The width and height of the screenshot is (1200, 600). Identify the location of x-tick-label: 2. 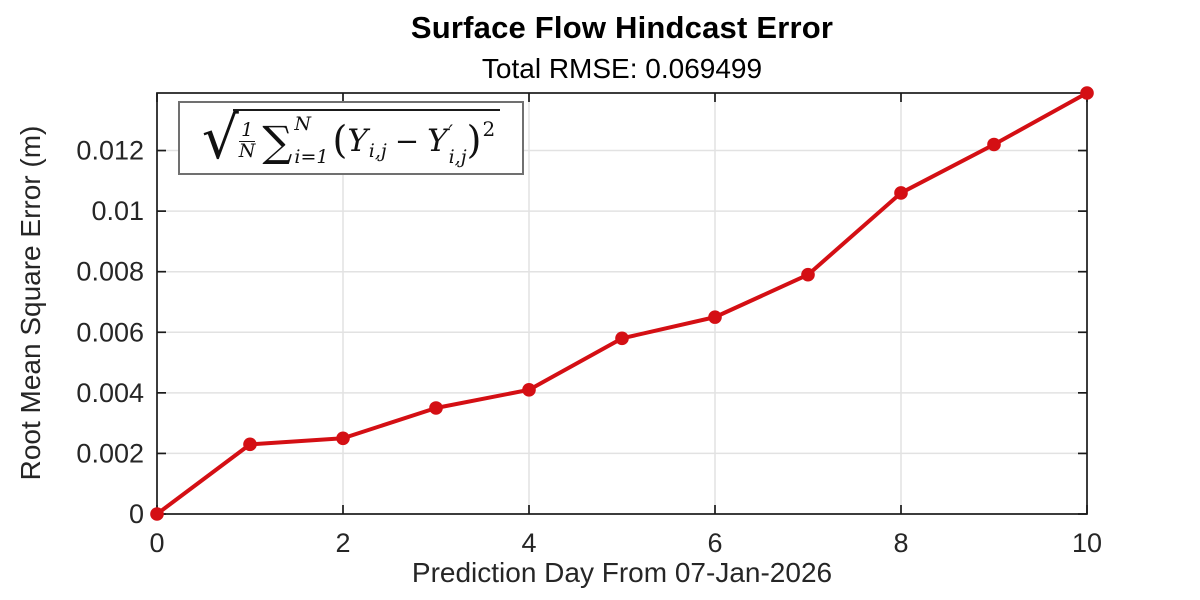
(342, 543).